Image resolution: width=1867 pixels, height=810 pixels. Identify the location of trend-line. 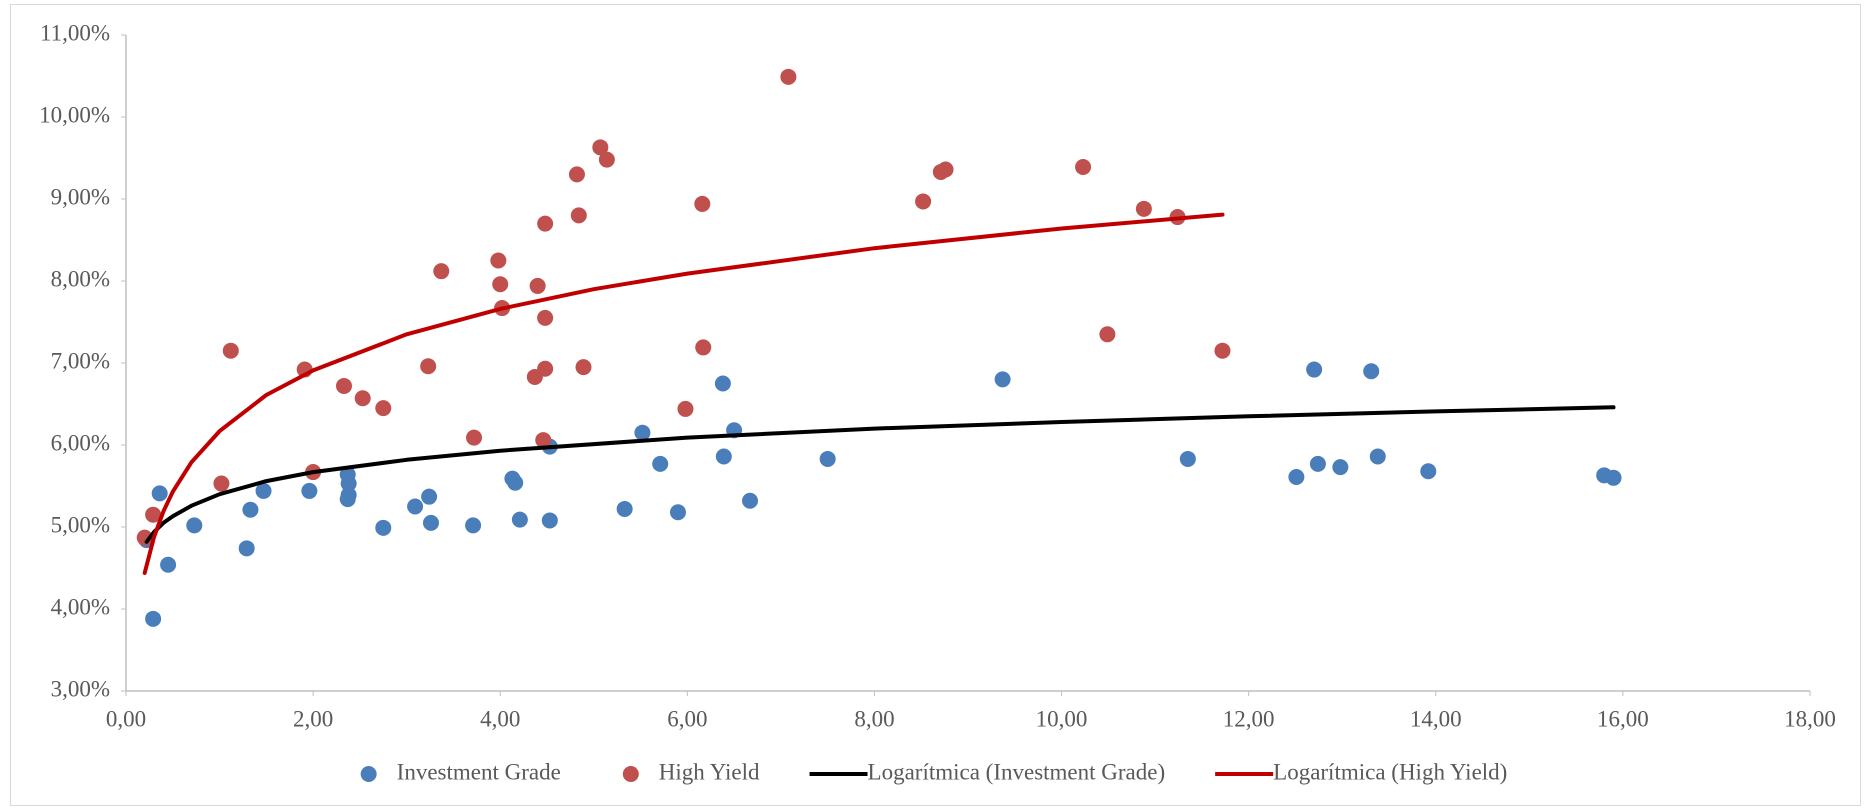
(880, 474).